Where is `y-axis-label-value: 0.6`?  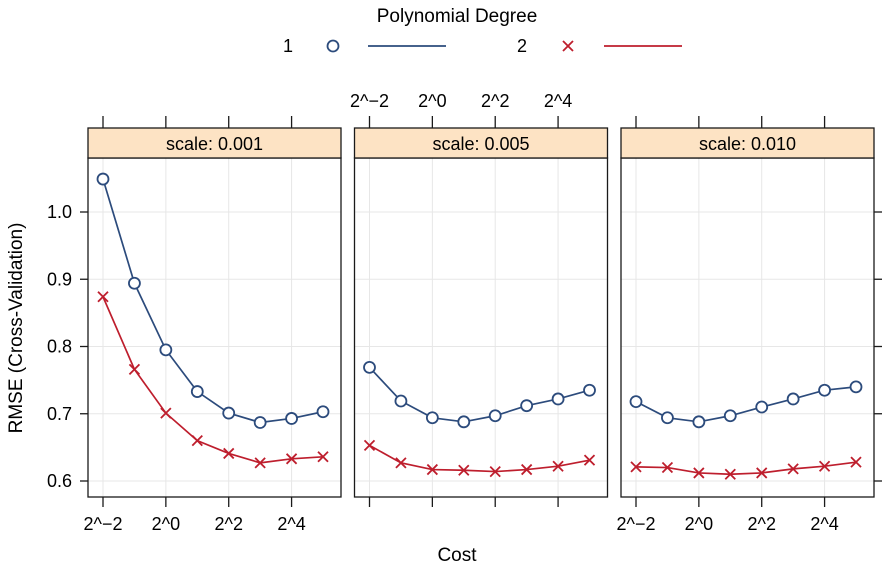 y-axis-label-value: 0.6 is located at coordinates (59, 481).